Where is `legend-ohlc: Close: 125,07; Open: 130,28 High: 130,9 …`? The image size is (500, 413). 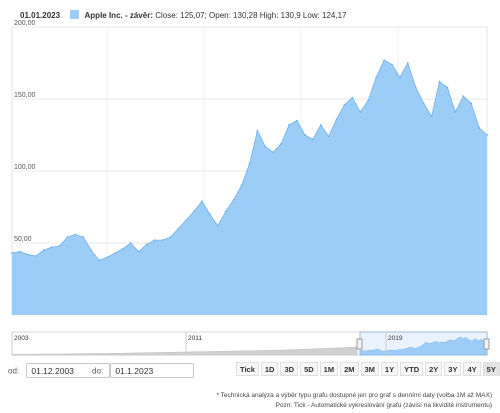 legend-ohlc: Close: 125,07; Open: 130,28 High: 130,9 … is located at coordinates (251, 15).